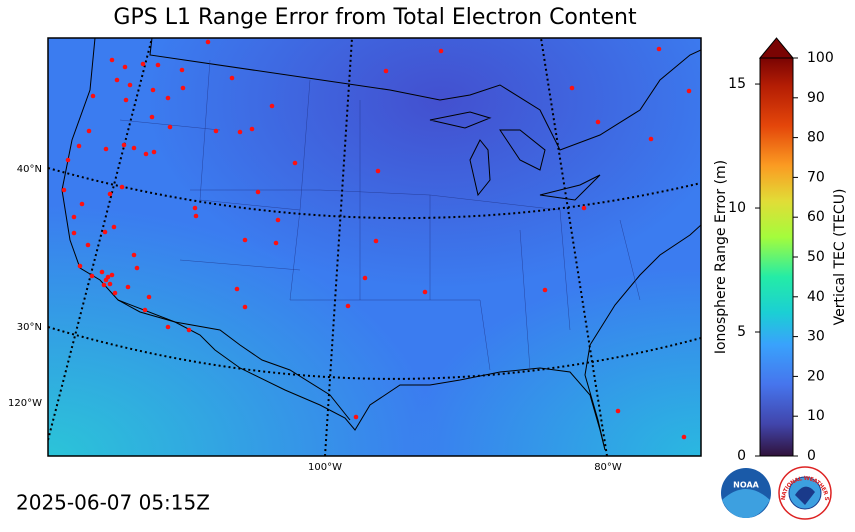 The height and width of the screenshot is (532, 855). Describe the element at coordinates (840, 257) in the screenshot. I see `colorbar-right-label: Vertical TEC (TECU)` at that location.